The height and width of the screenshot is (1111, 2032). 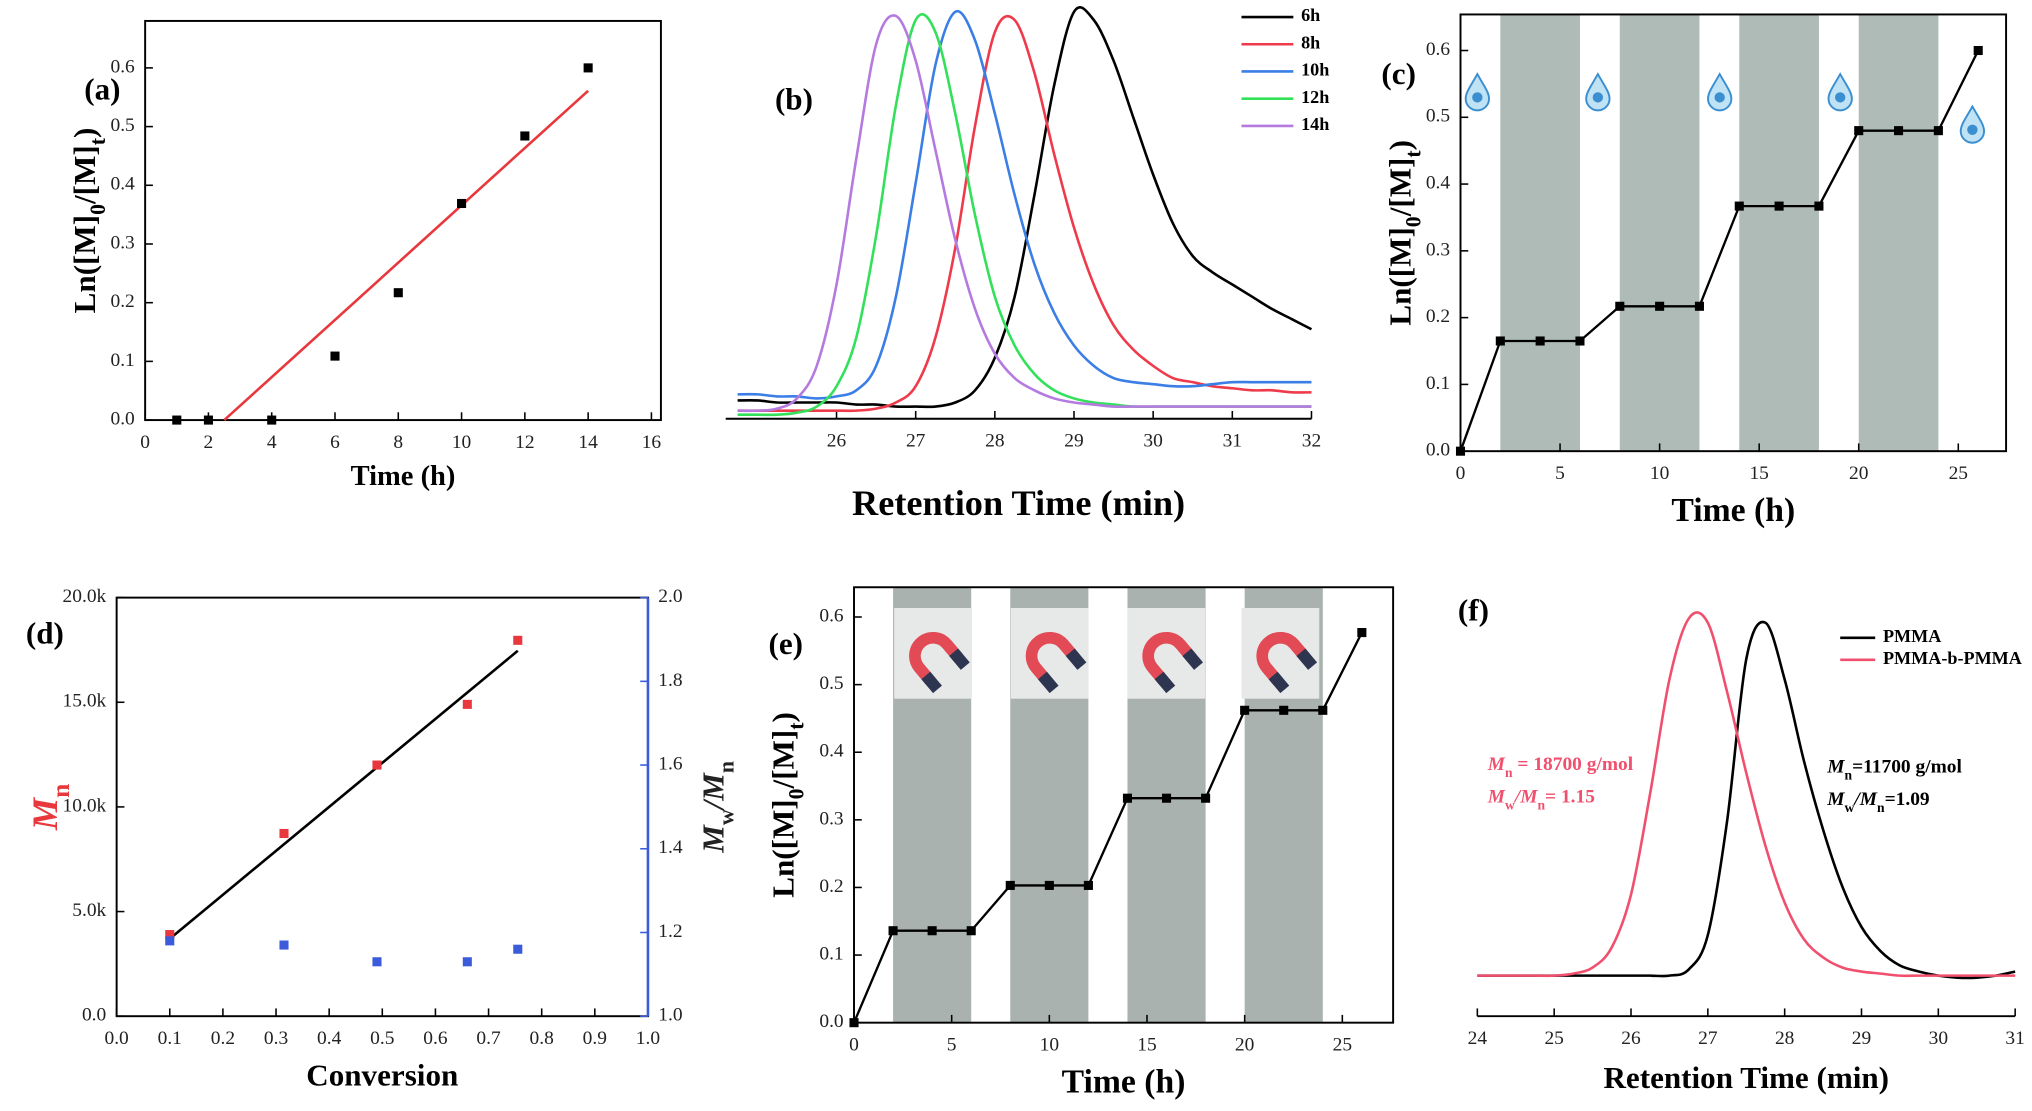 What do you see at coordinates (398, 442) in the screenshot?
I see `x-tick-label: 8` at bounding box center [398, 442].